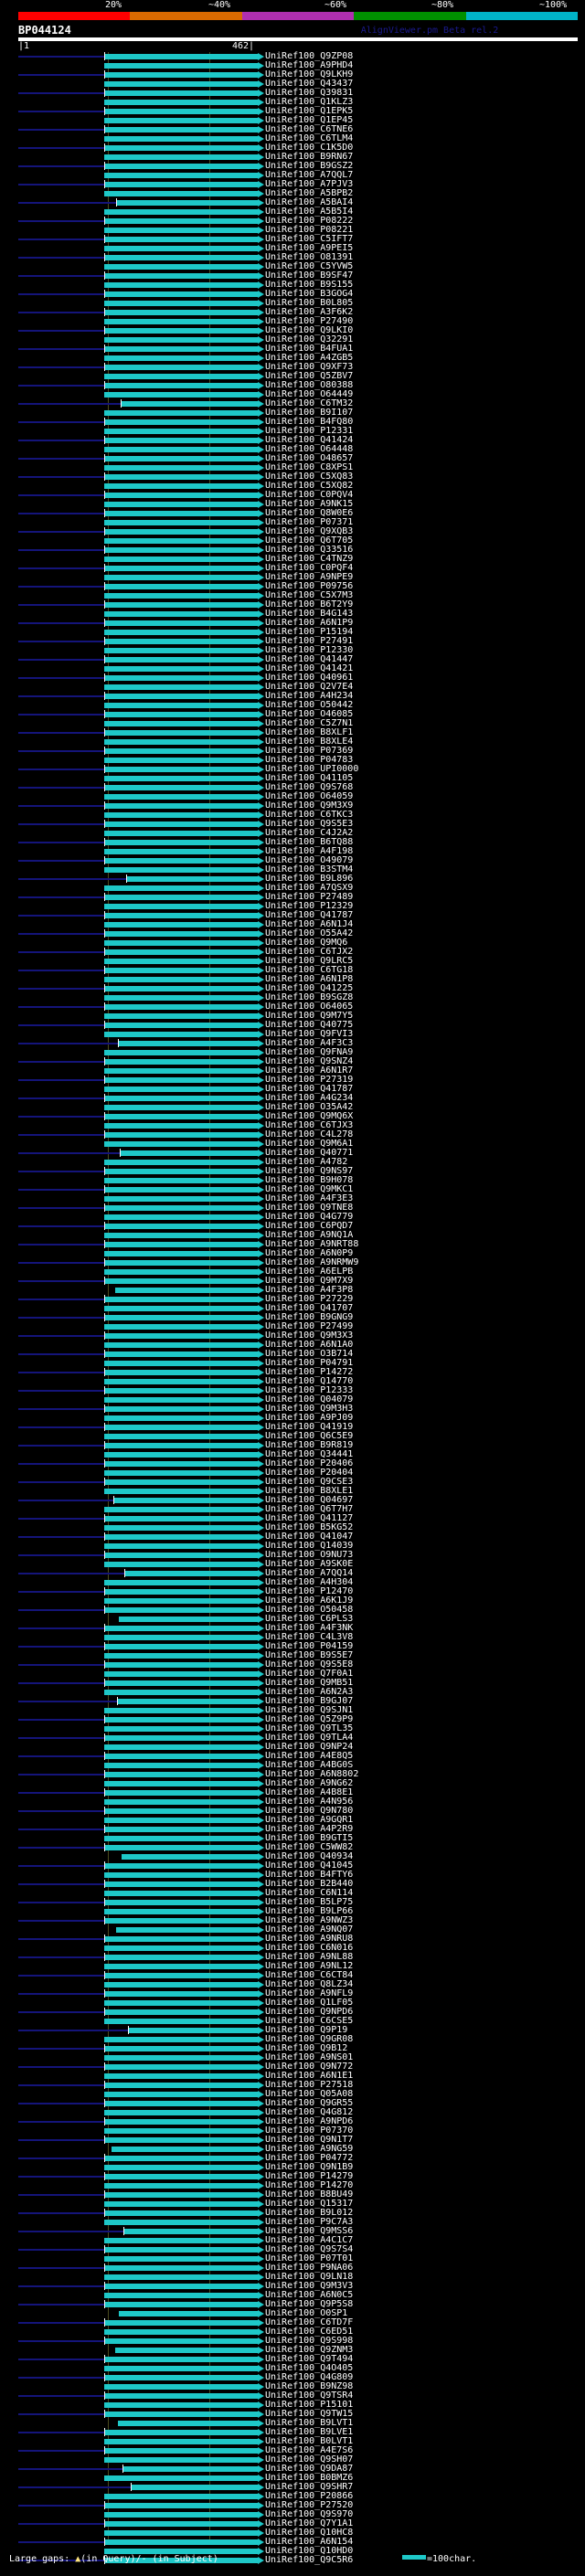  Describe the element at coordinates (293, 477) in the screenshot. I see `hit-row: UniRef100_C5XQ83` at that location.